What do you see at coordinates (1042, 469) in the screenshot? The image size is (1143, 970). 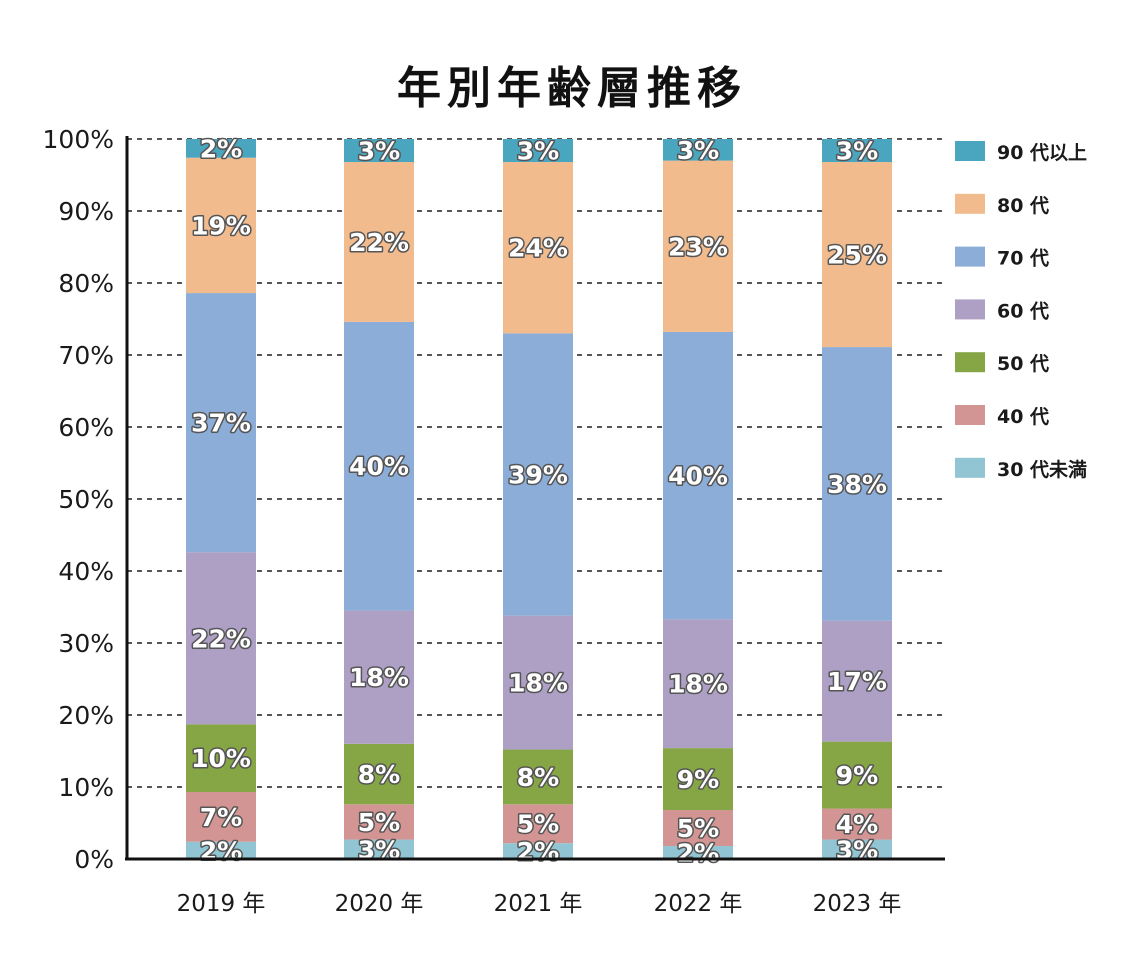 I see `legend-label: 30 代未満` at bounding box center [1042, 469].